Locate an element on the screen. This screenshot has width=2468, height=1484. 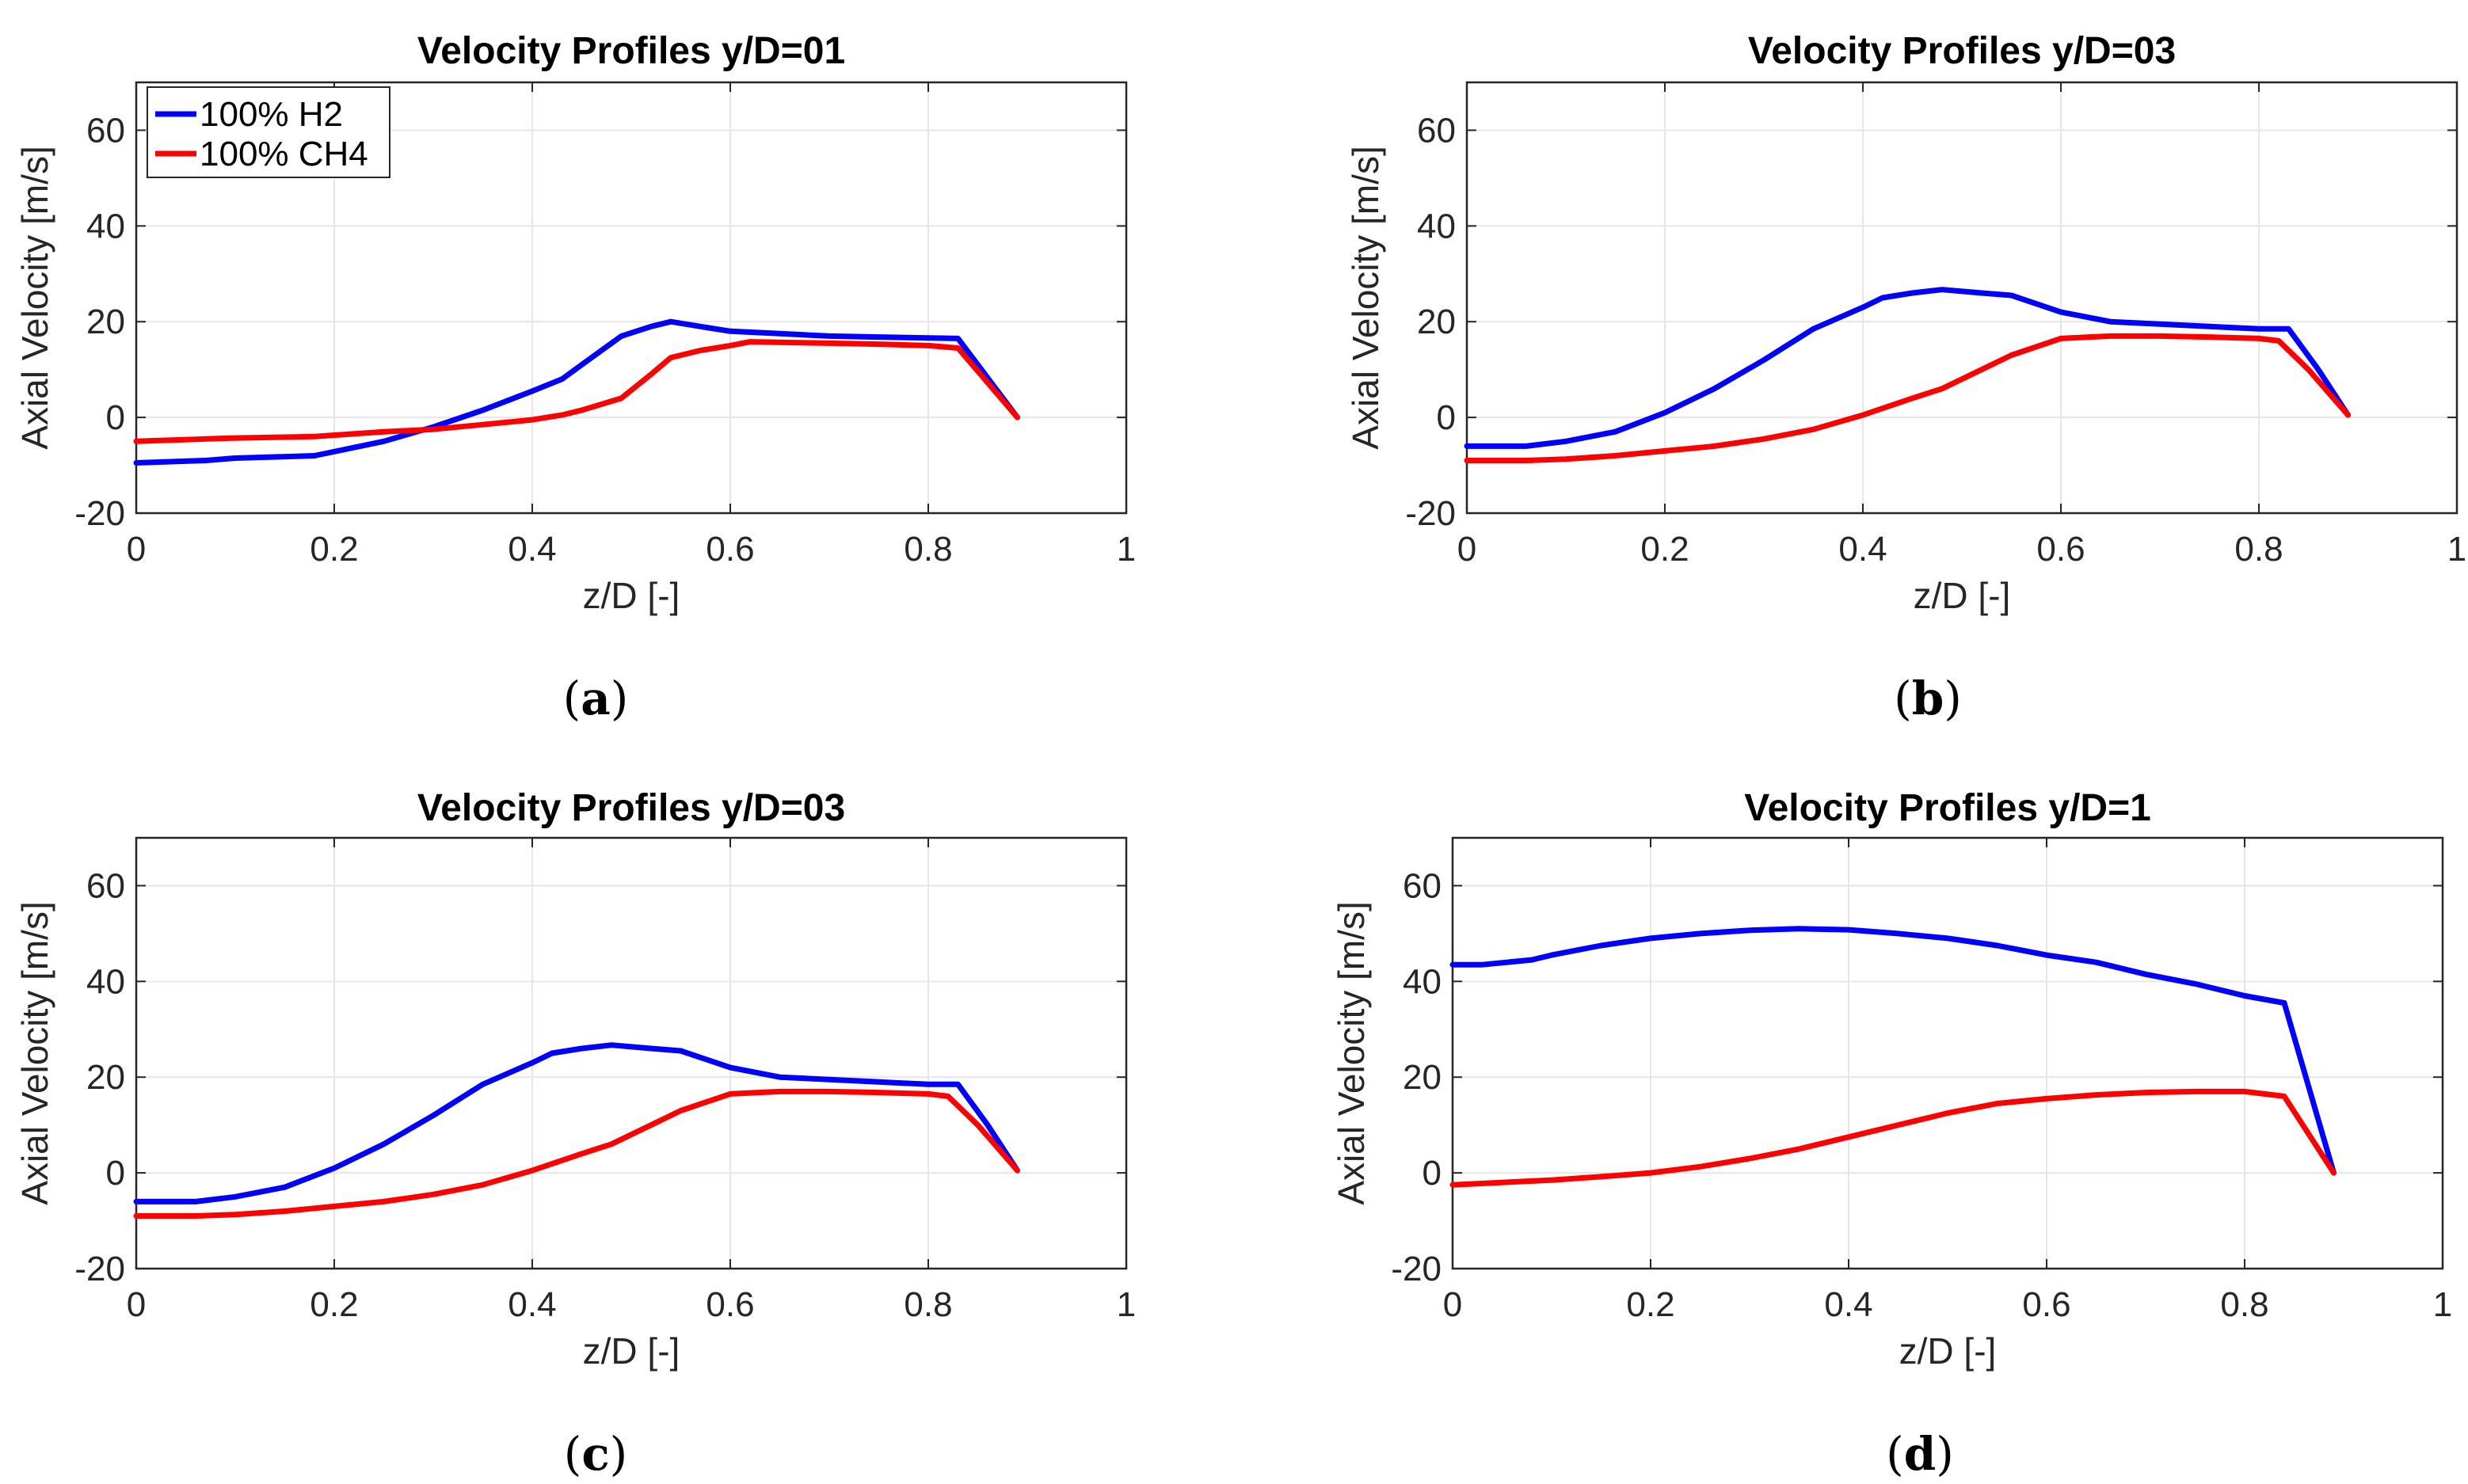
caption-letter: a is located at coordinates (596, 699).